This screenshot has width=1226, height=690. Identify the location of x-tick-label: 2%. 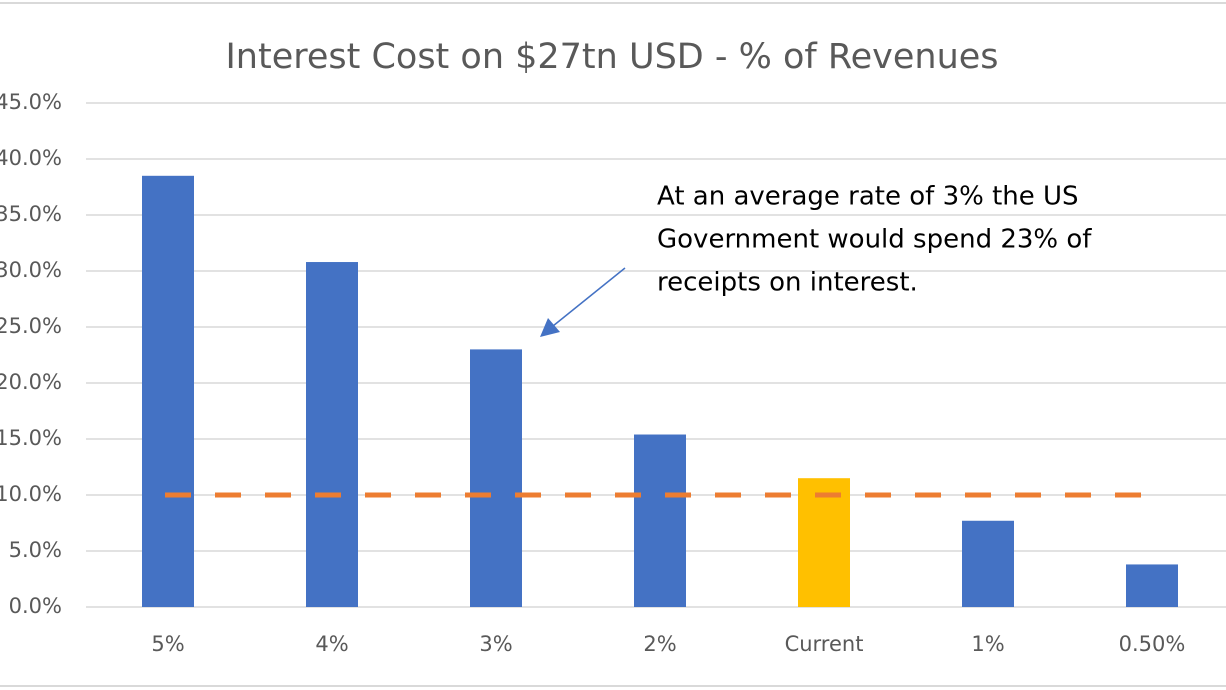
(659, 644).